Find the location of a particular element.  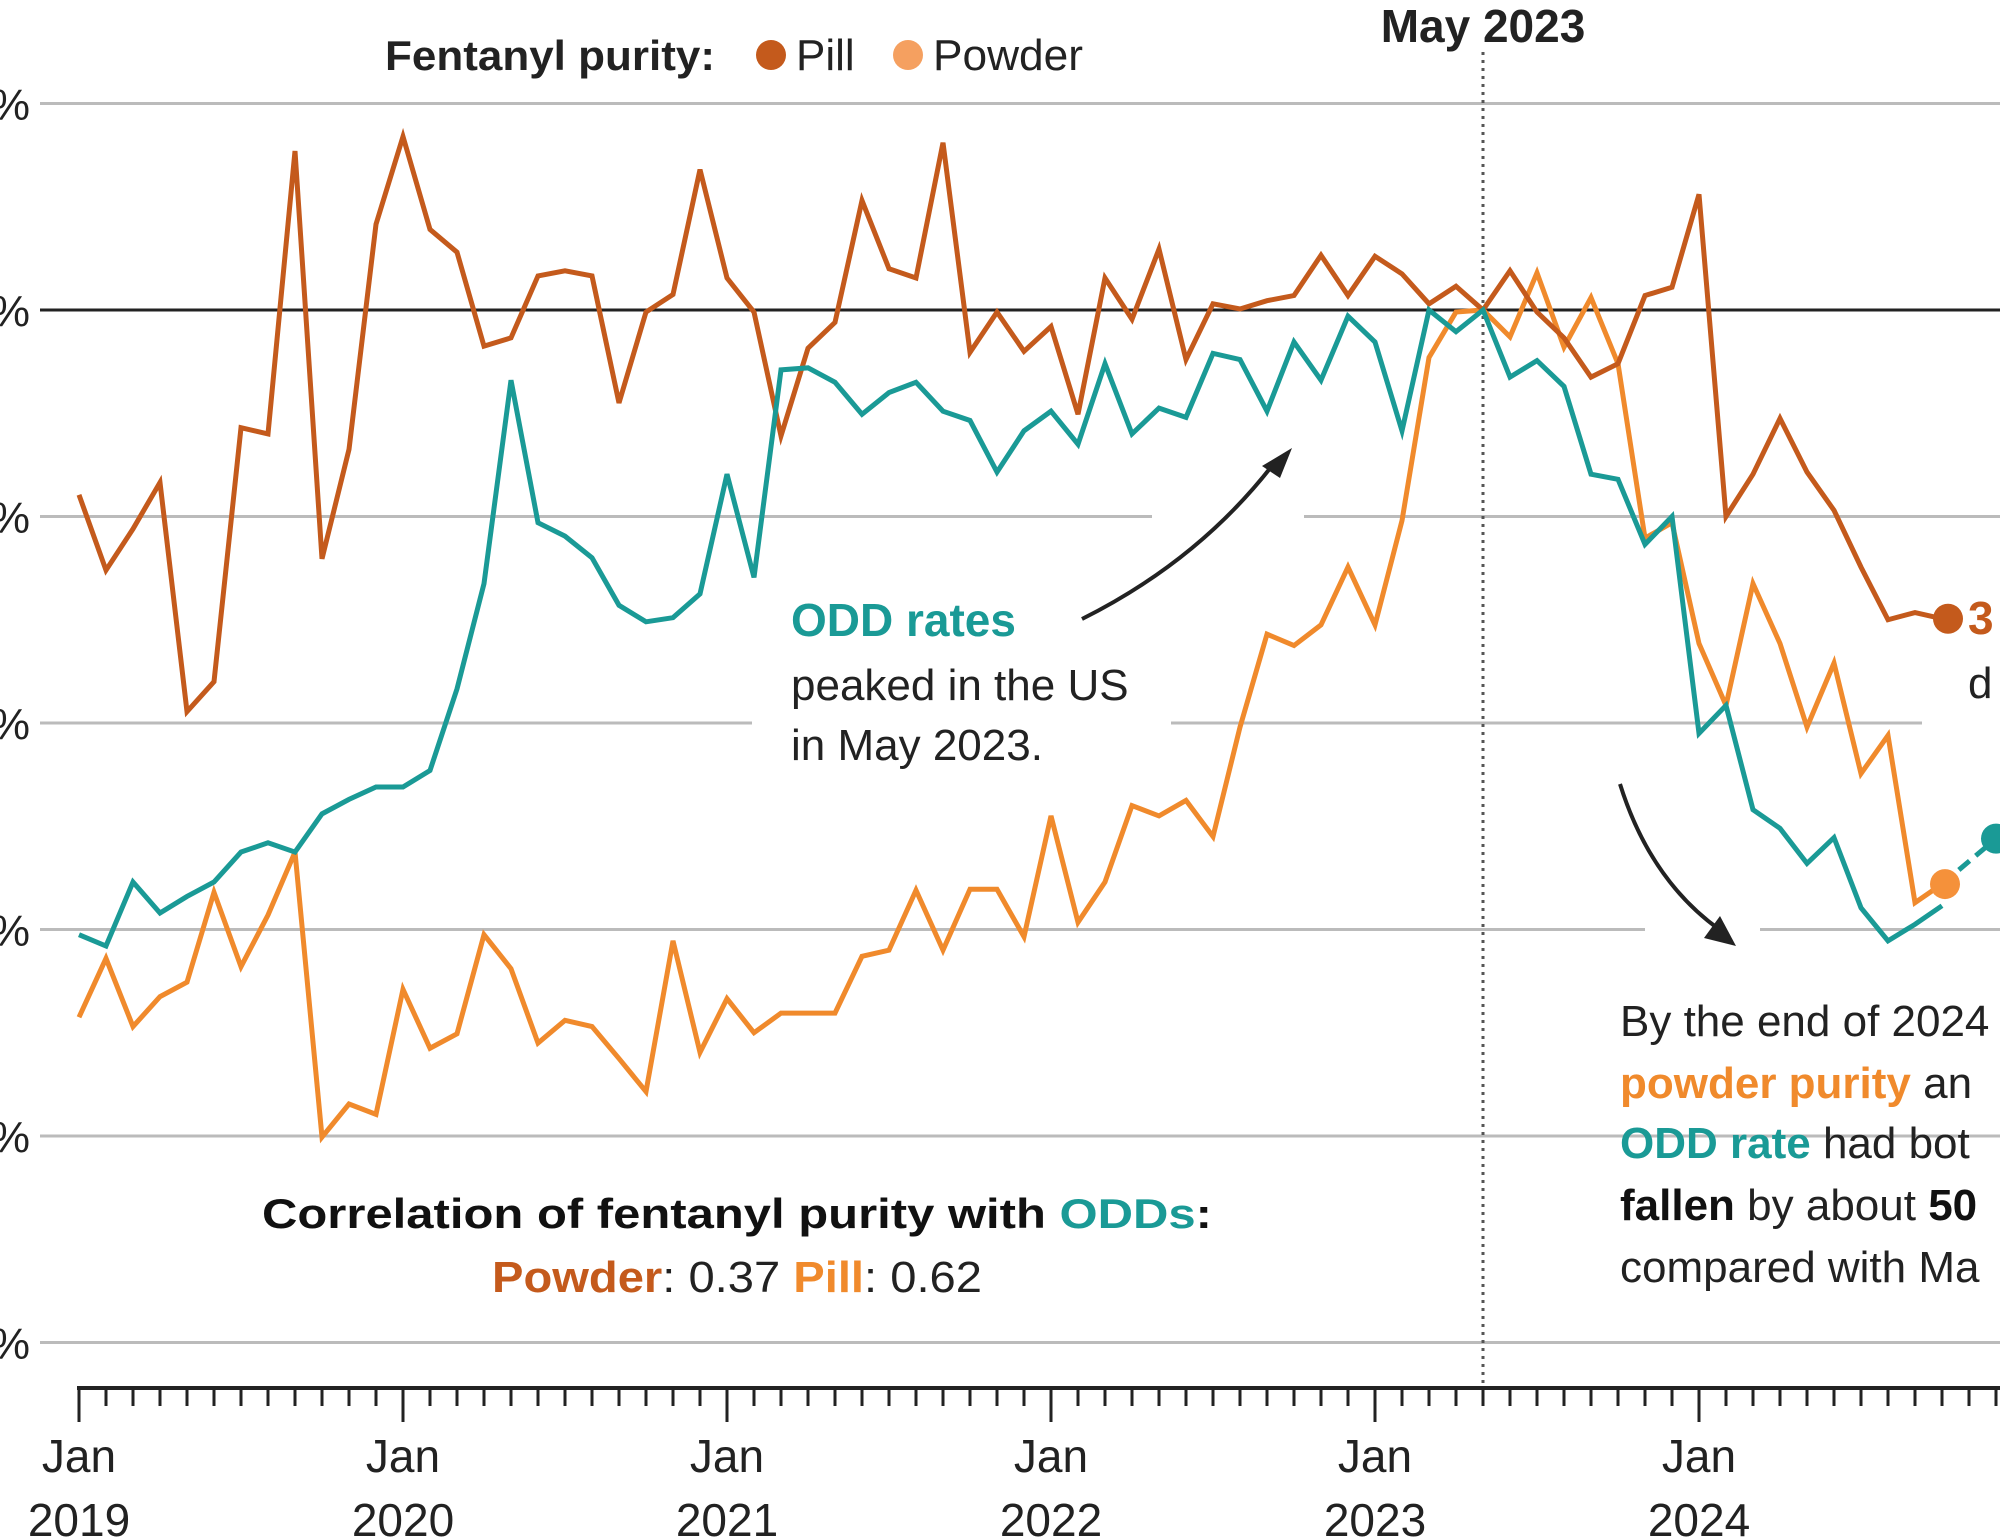

annotation-end-line1: By the end of 2024 is located at coordinates (1804, 1021).